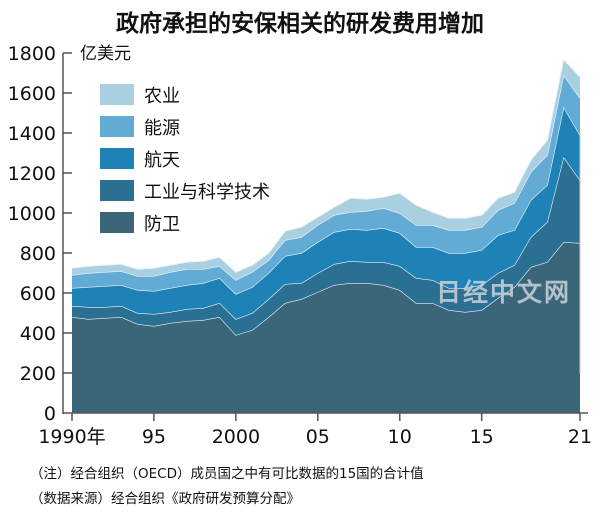 This screenshot has height=515, width=600. What do you see at coordinates (154, 437) in the screenshot?
I see `x-tick-label: 95` at bounding box center [154, 437].